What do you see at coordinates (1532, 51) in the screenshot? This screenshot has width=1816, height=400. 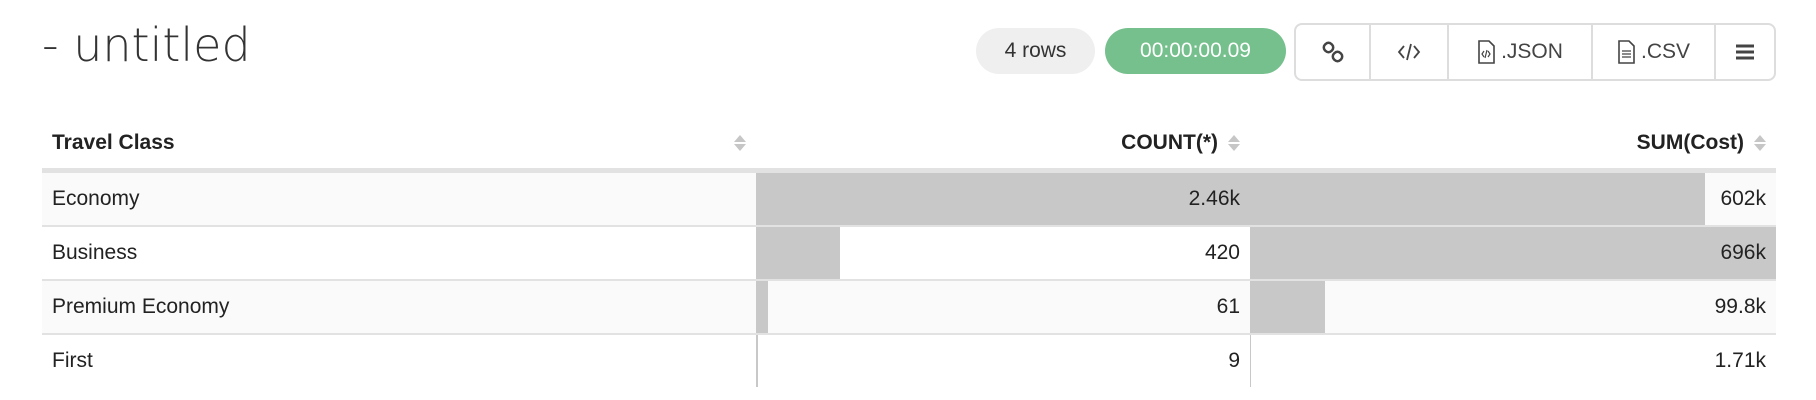 I see `json-label: .JSON` at bounding box center [1532, 51].